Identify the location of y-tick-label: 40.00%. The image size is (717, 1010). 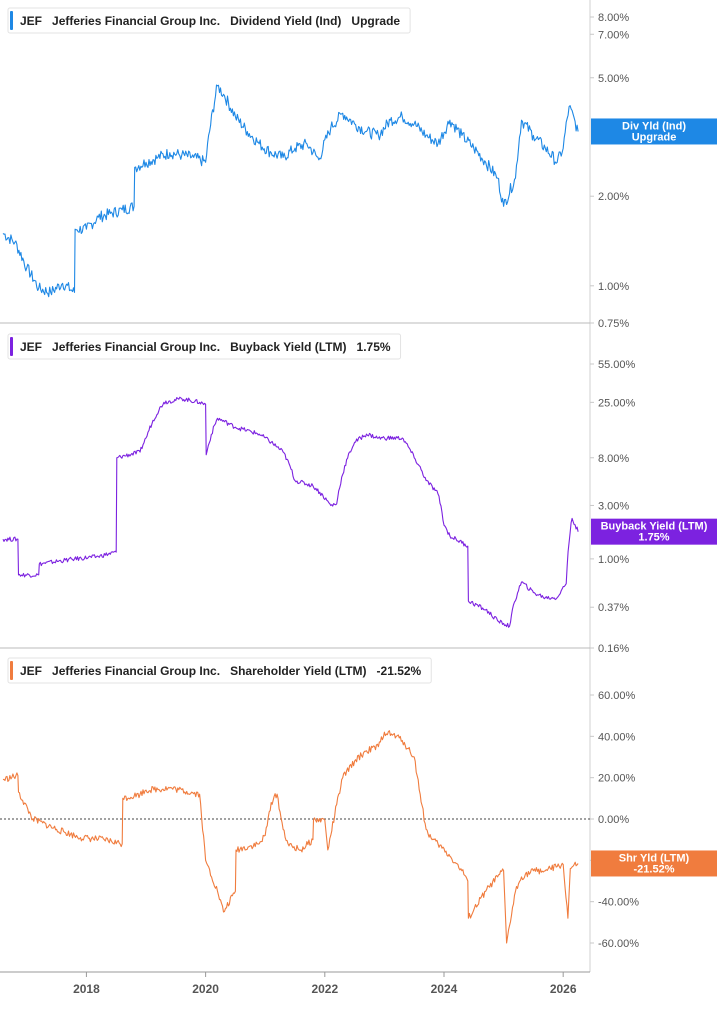
(617, 737).